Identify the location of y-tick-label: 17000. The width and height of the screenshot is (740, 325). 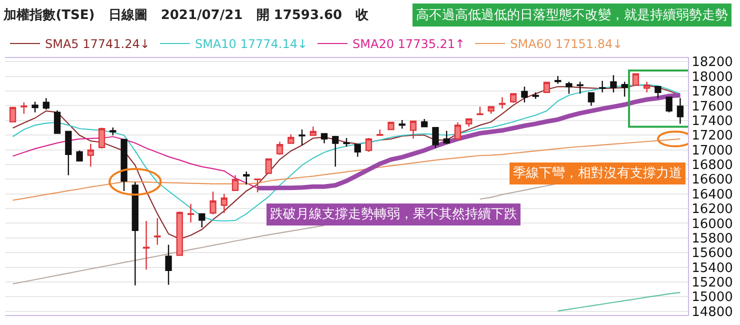
(712, 150).